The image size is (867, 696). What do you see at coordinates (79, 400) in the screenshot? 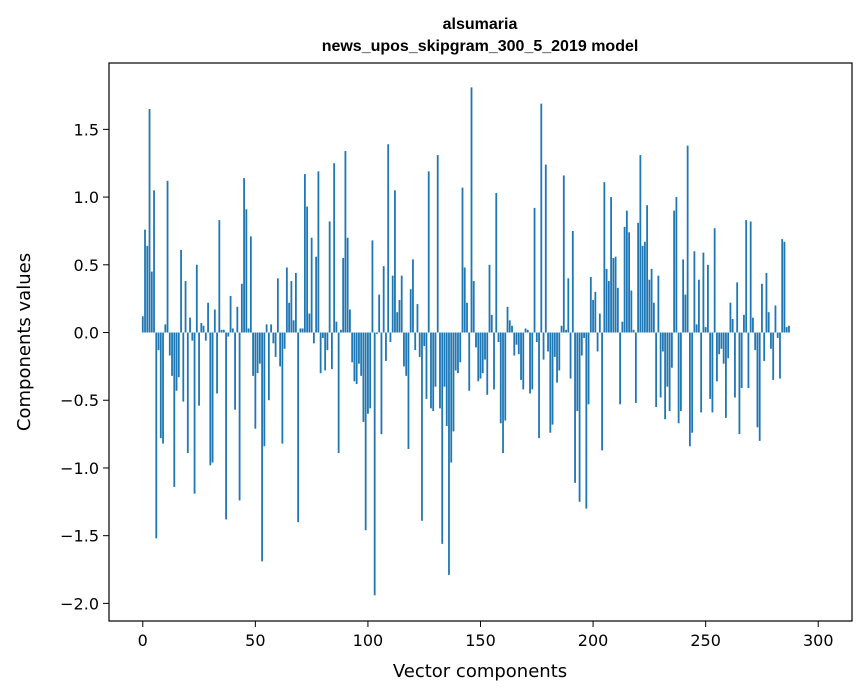
I see `y-tick-label-4: −0.5` at bounding box center [79, 400].